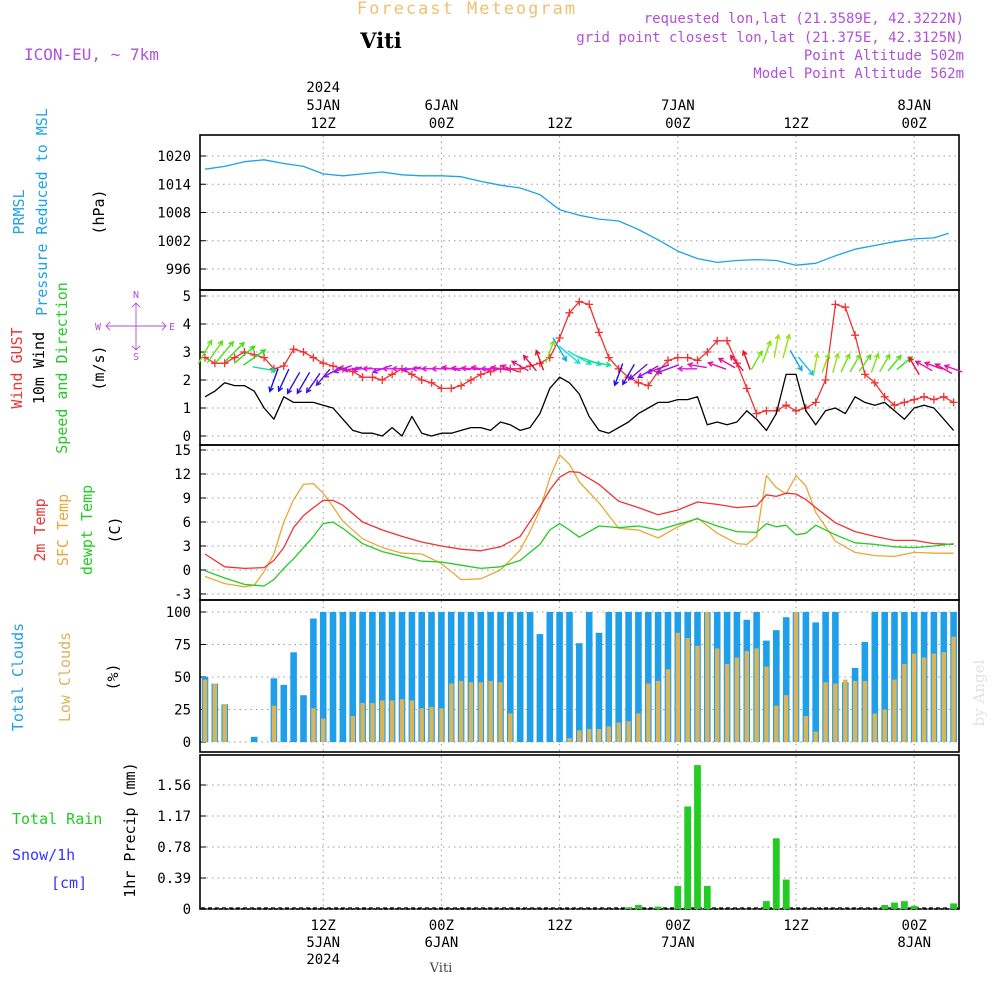 Image resolution: width=1000 pixels, height=1000 pixels. I want to click on ytick-label-0-0: 996, so click(178, 270).